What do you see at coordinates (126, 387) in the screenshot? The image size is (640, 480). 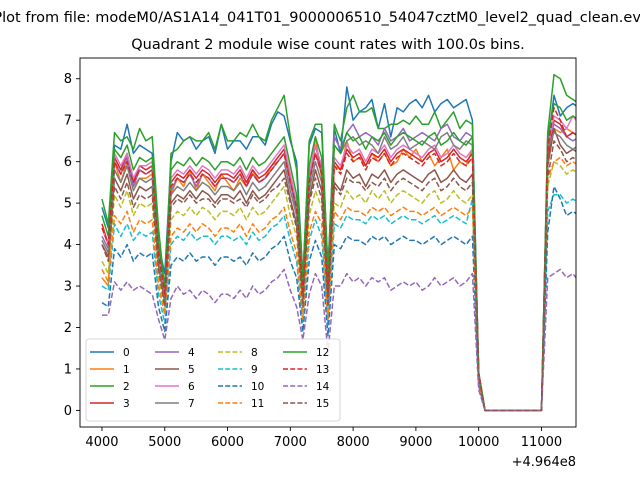 I see `legend-label-2: 2` at bounding box center [126, 387].